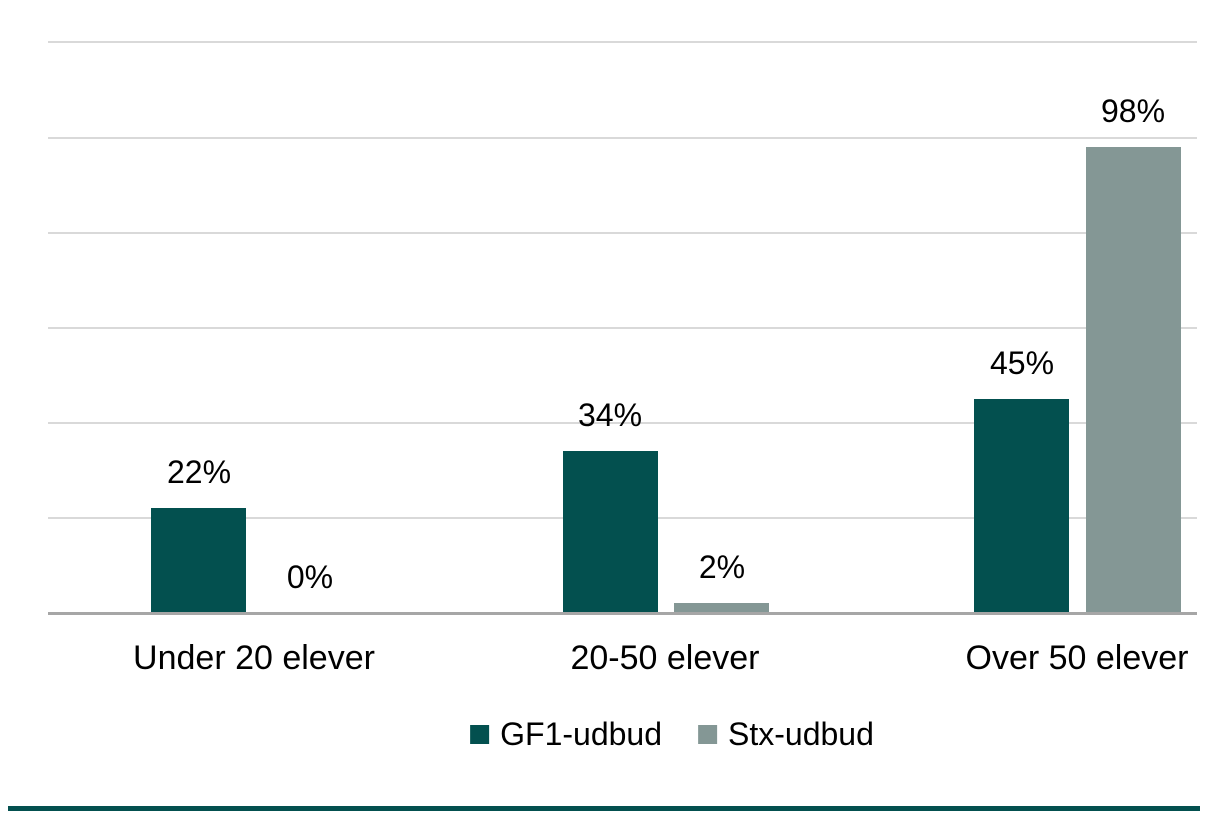  I want to click on category-label: Under 20 elever, so click(254, 658).